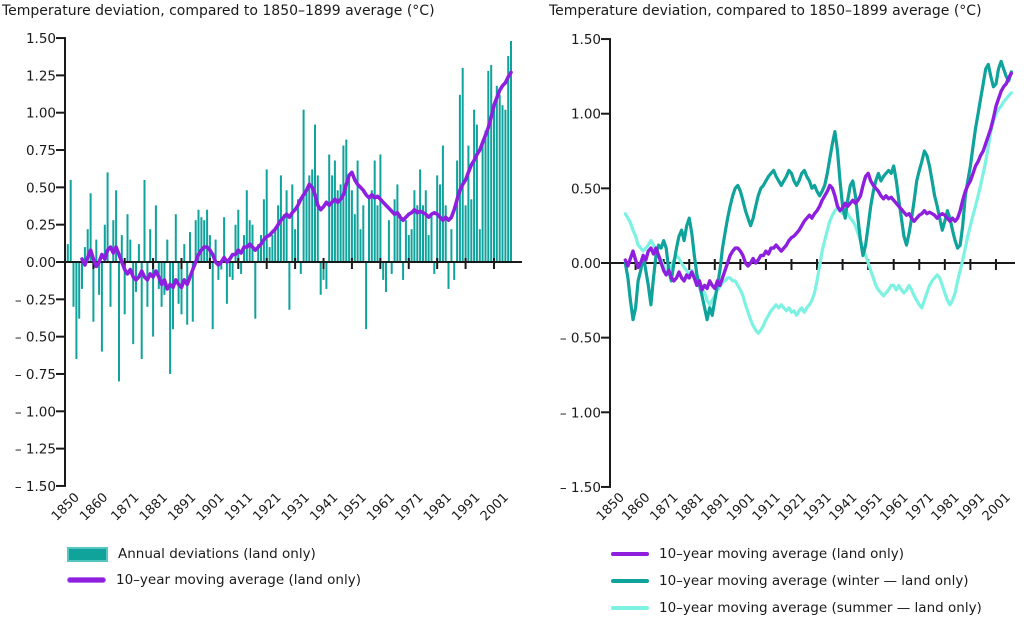 Image resolution: width=1024 pixels, height=617 pixels. Describe the element at coordinates (66, 507) in the screenshot. I see `x-axis-year-label: 1850` at that location.